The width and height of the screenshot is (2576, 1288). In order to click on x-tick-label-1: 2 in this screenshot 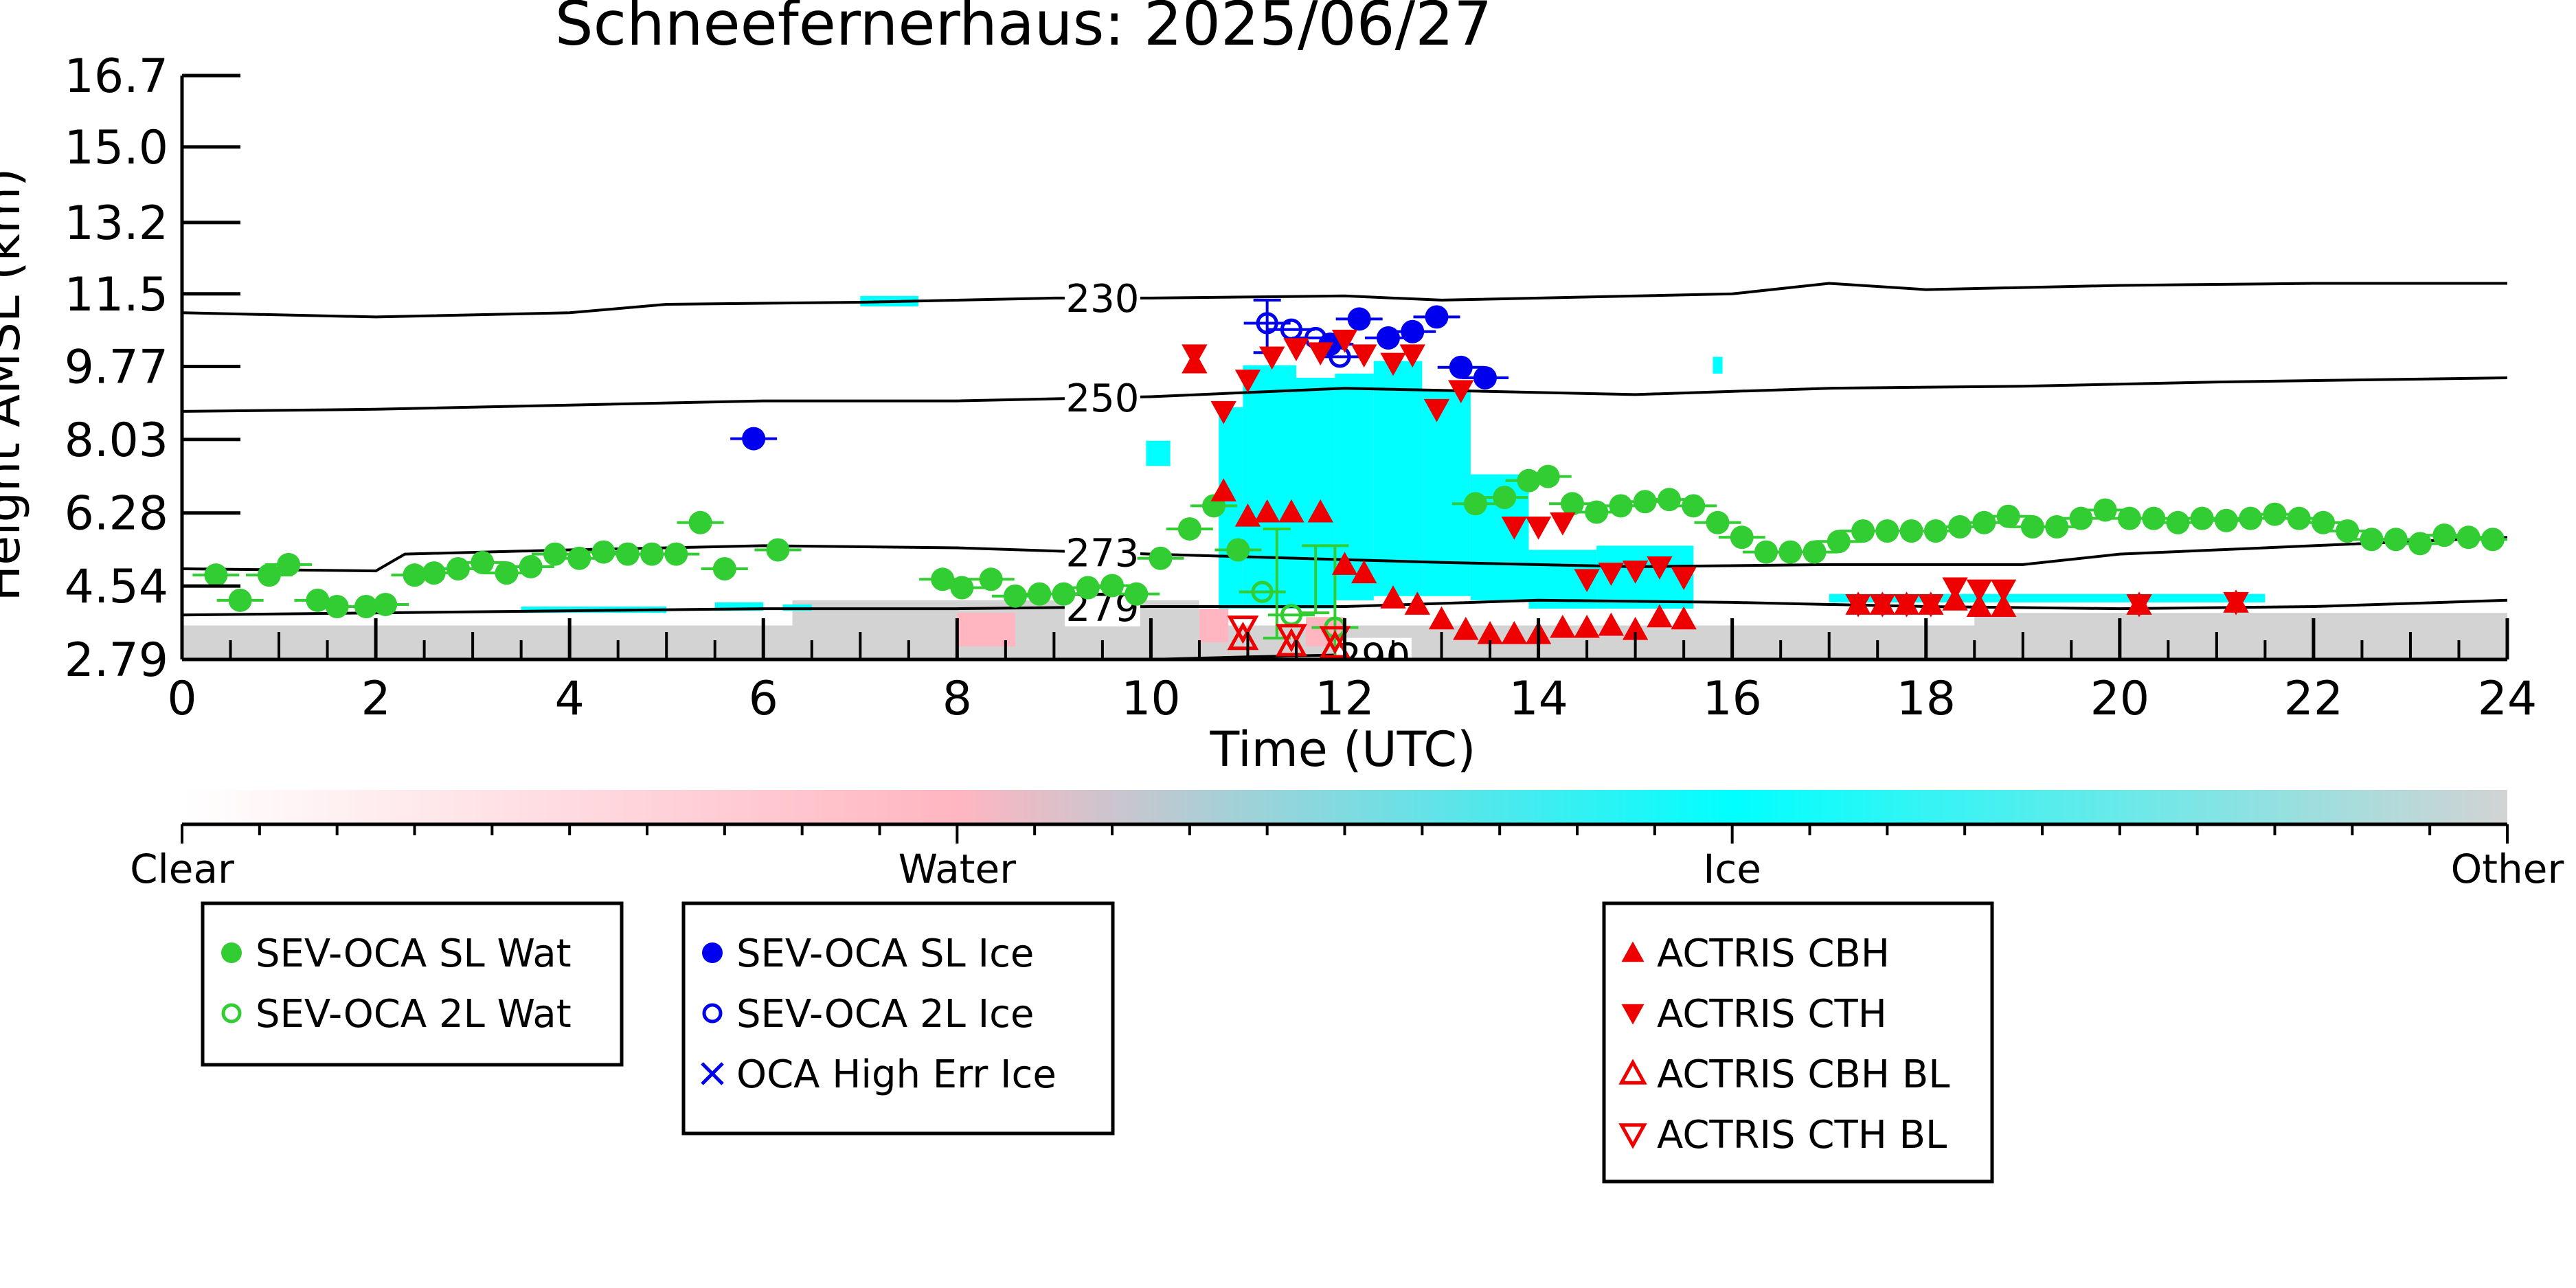, I will do `click(375, 699)`.